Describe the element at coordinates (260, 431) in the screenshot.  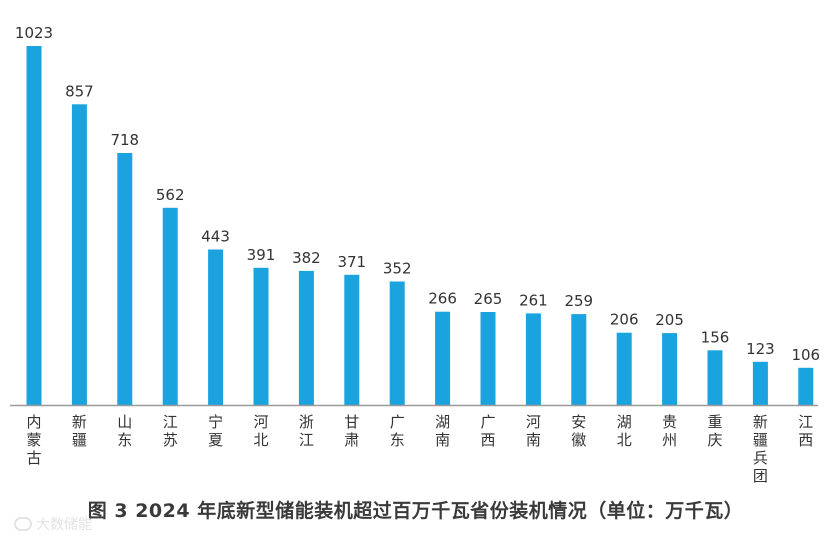
I see `category-label: 河北` at that location.